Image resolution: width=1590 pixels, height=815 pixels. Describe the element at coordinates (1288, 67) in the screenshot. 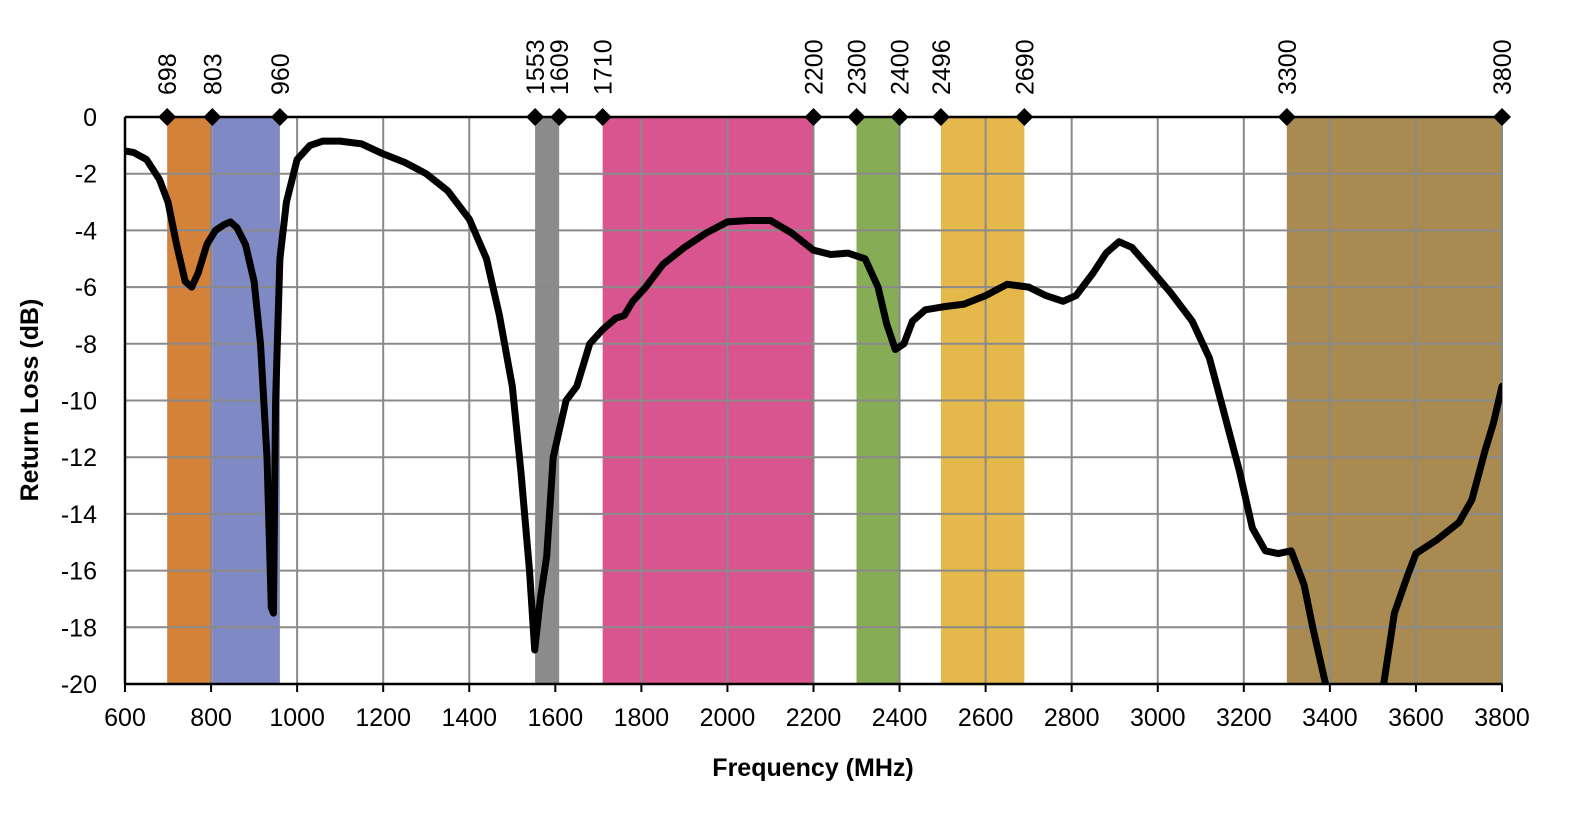

I see `marker-label: 3300` at that location.